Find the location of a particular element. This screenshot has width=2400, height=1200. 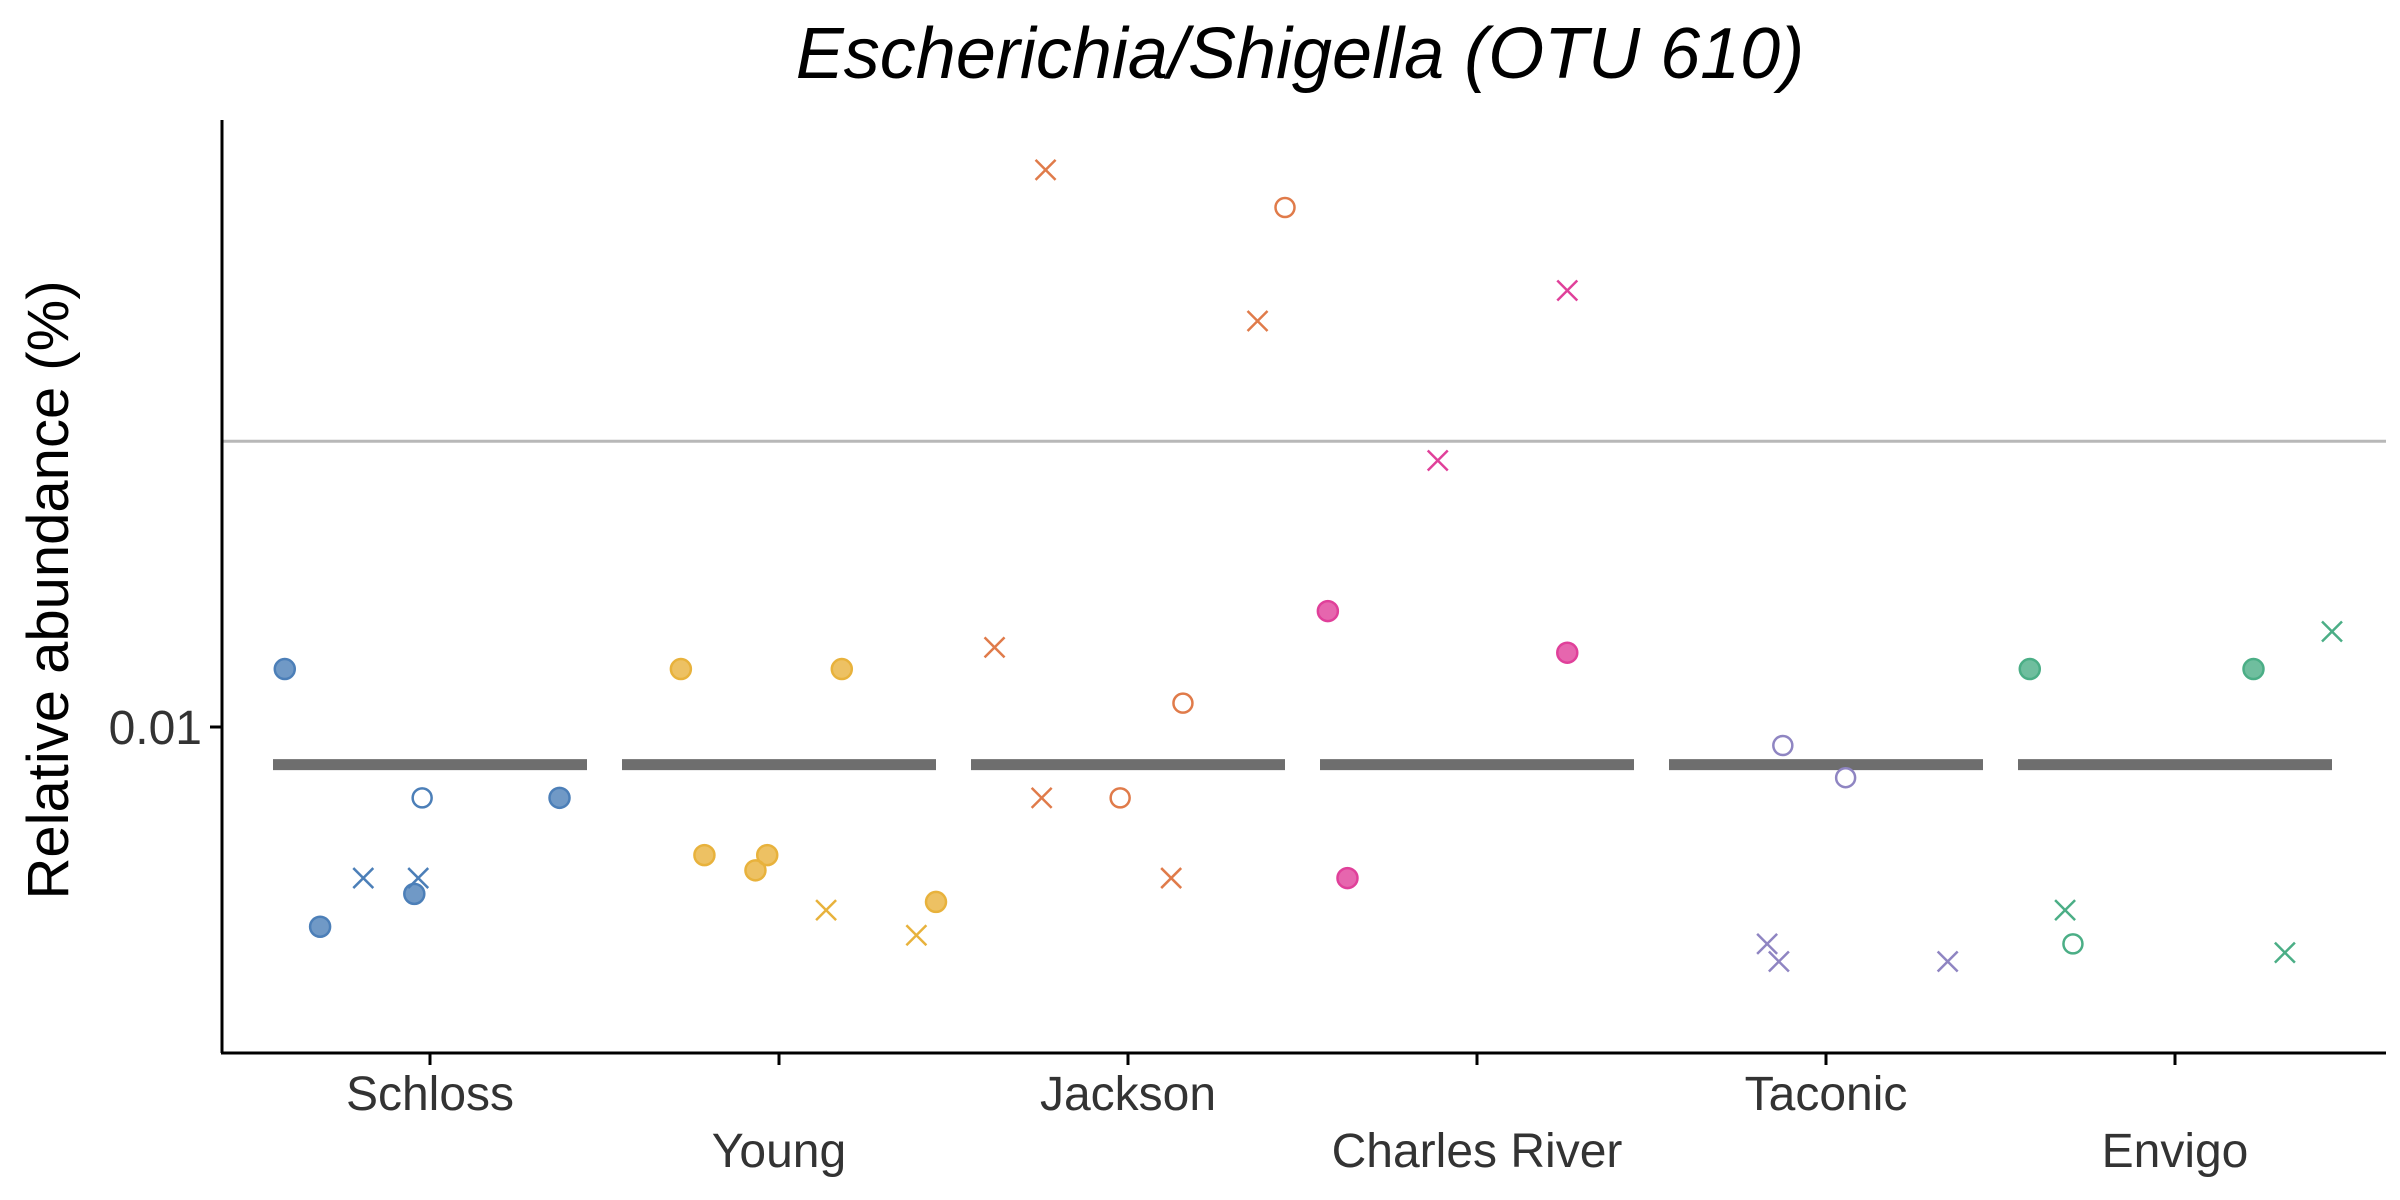

x-tick-label: Envigo is located at coordinates (2175, 1151).